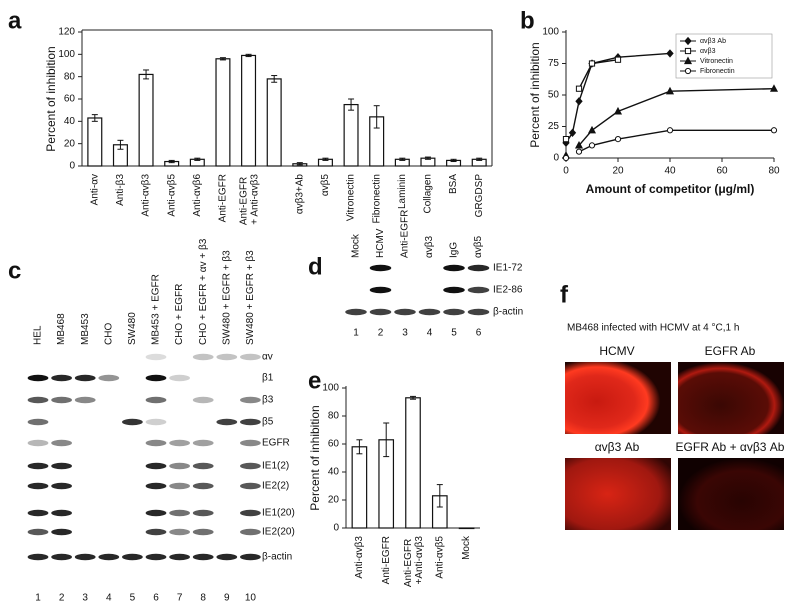  What do you see at coordinates (85, 329) in the screenshot?
I see `lane-label: MB453` at bounding box center [85, 329].